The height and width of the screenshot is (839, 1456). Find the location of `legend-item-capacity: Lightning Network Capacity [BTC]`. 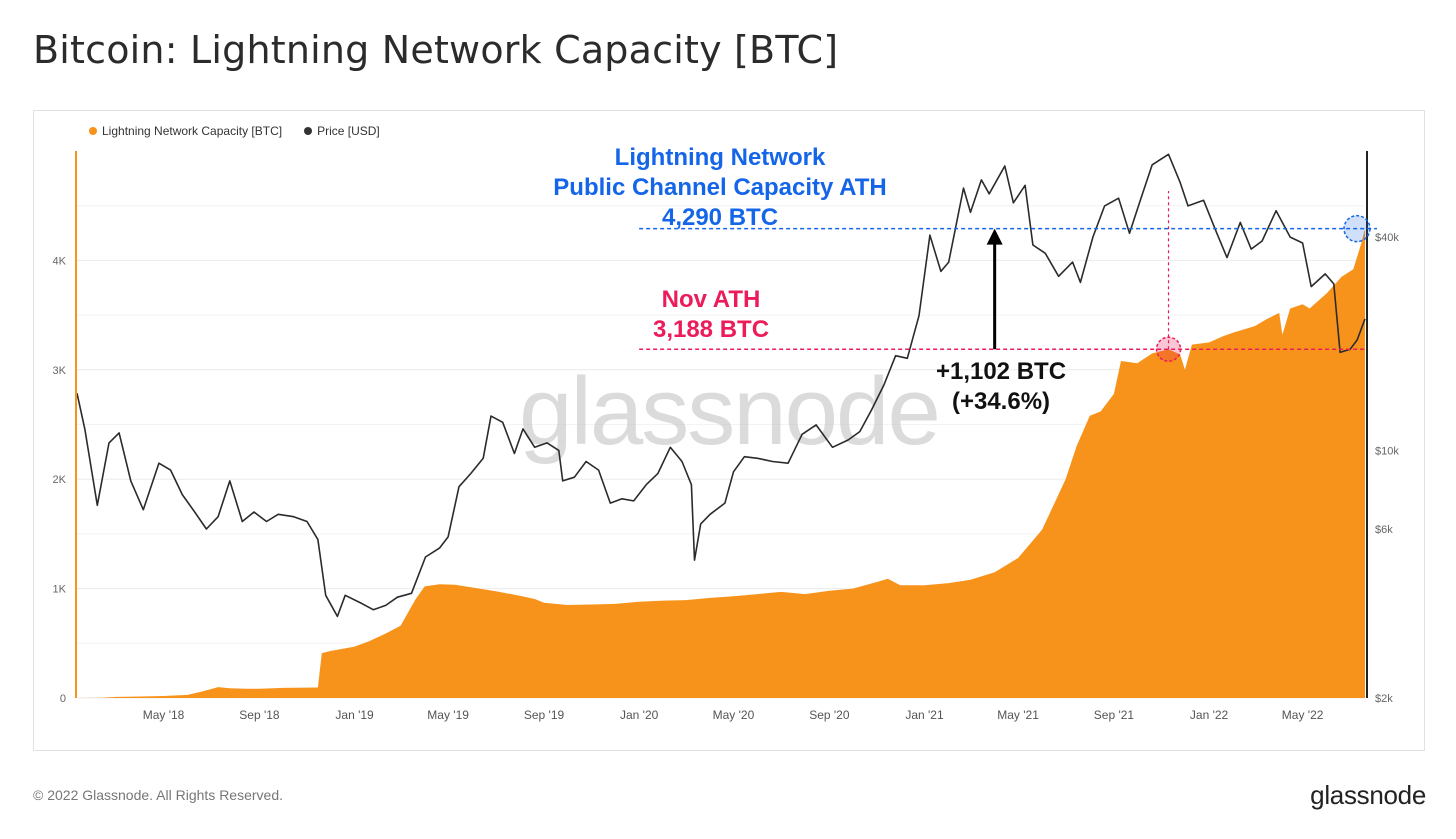

legend-item-capacity: Lightning Network Capacity [BTC] is located at coordinates (185, 131).